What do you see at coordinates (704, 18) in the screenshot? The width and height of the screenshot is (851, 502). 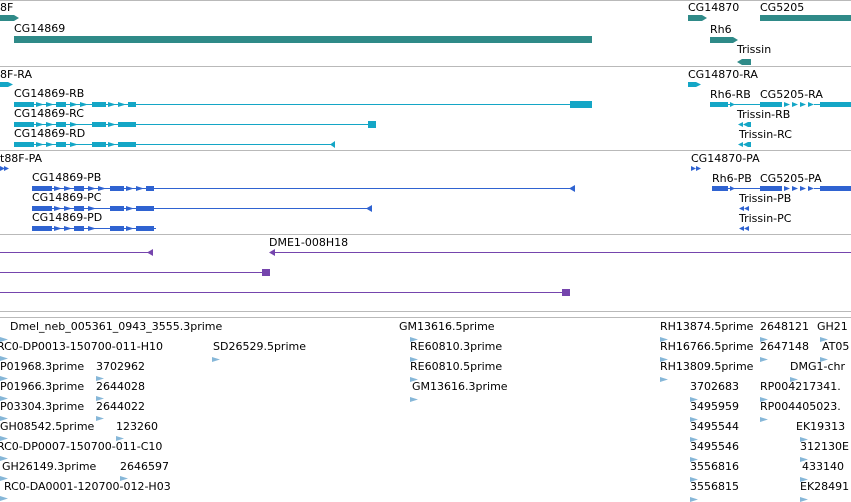 I see `gene-CG14870-arrow` at bounding box center [704, 18].